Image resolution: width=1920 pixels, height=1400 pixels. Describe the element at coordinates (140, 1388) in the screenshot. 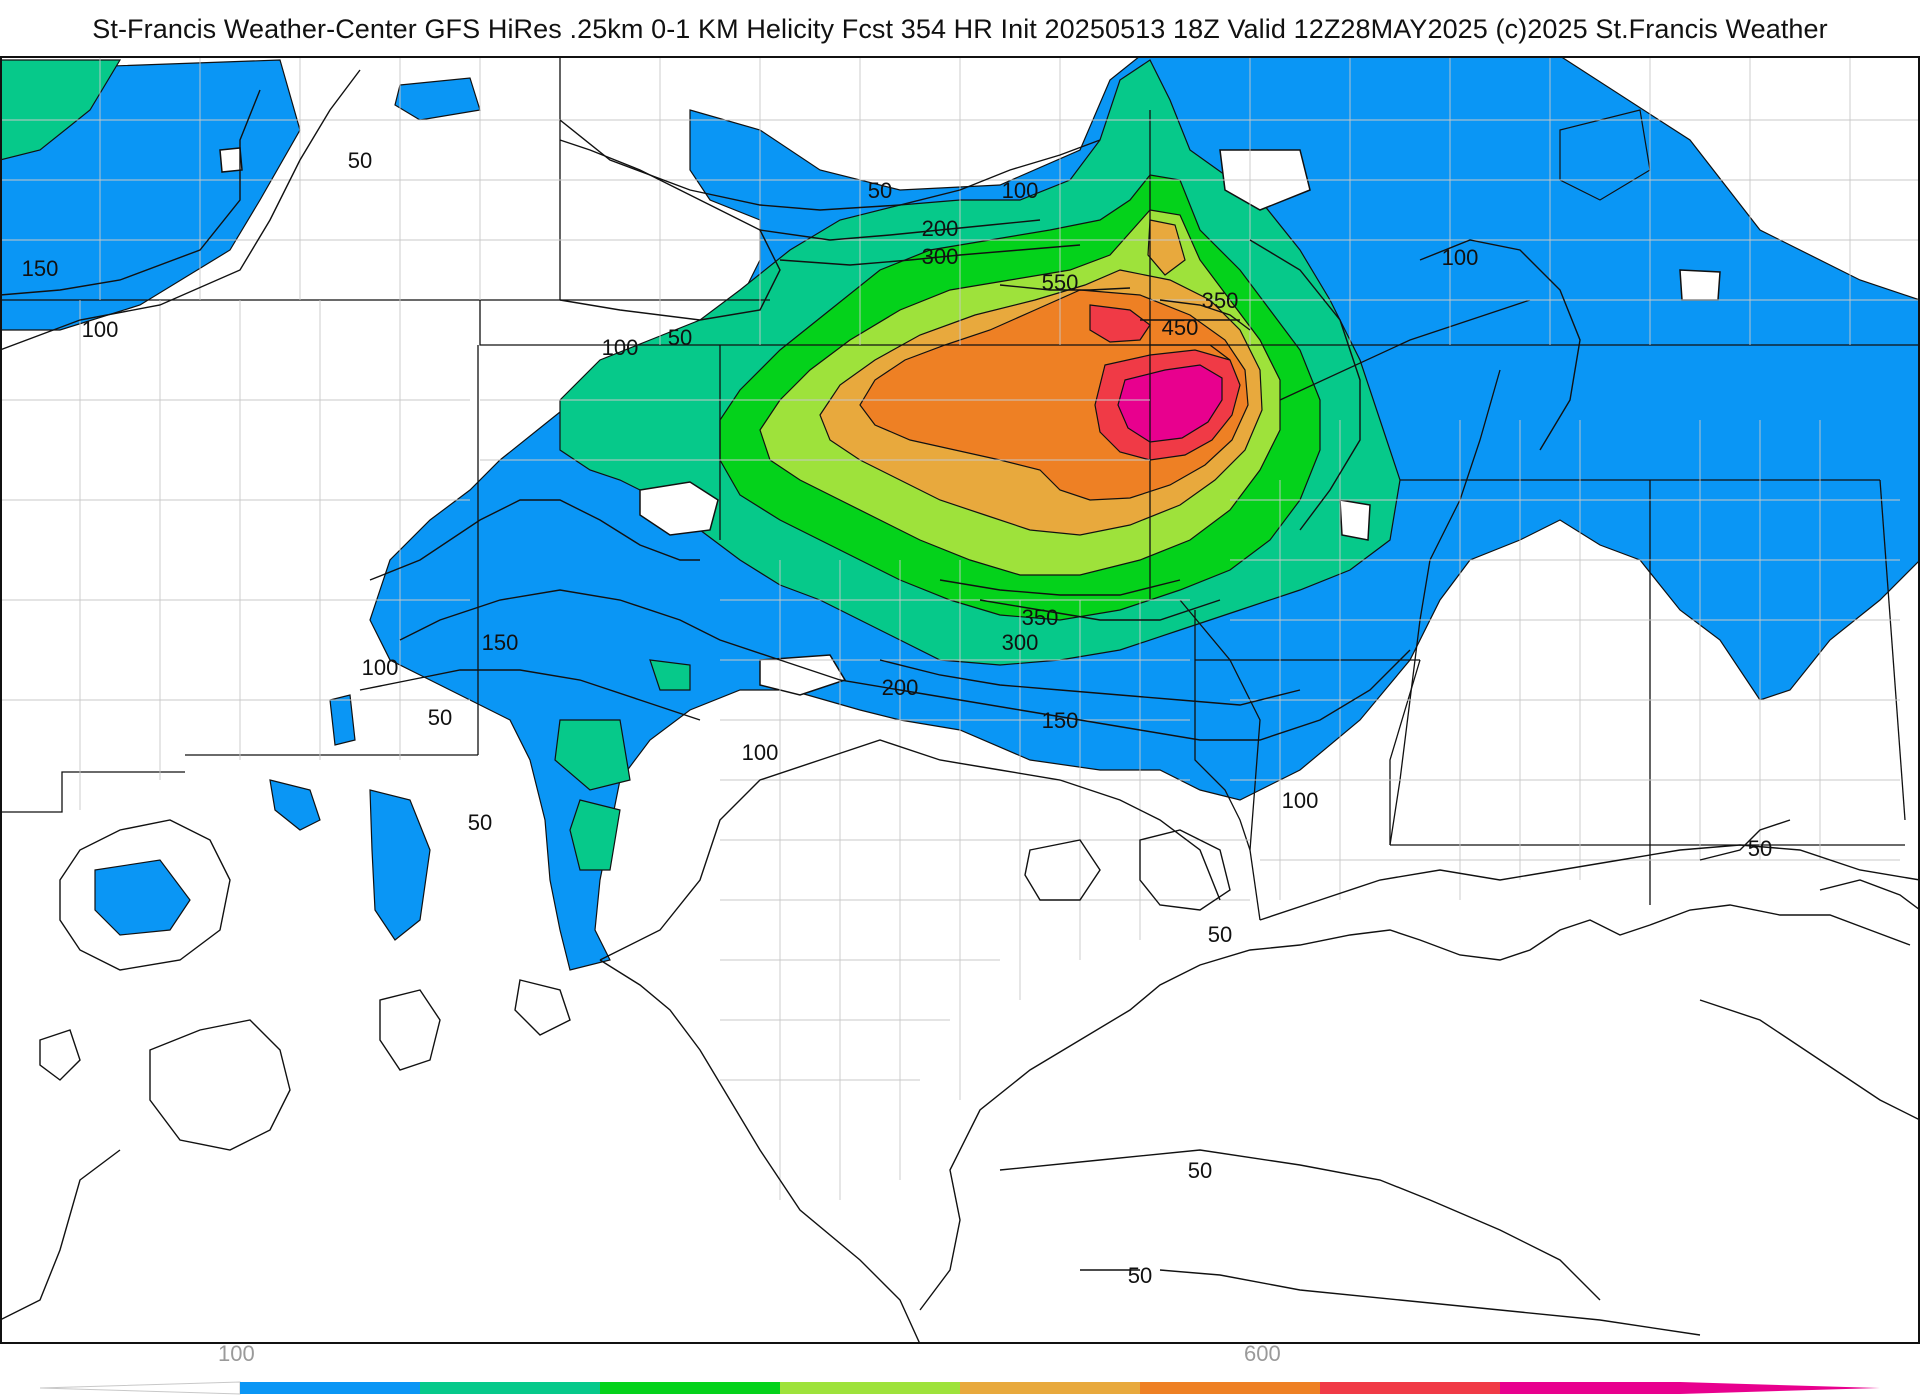

I see `colorbar-left-arrow` at that location.